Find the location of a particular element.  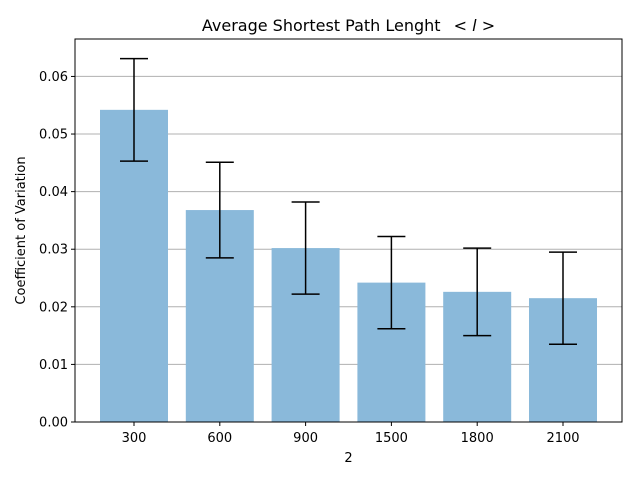

y-tick-label: 0.03 is located at coordinates (53, 250).